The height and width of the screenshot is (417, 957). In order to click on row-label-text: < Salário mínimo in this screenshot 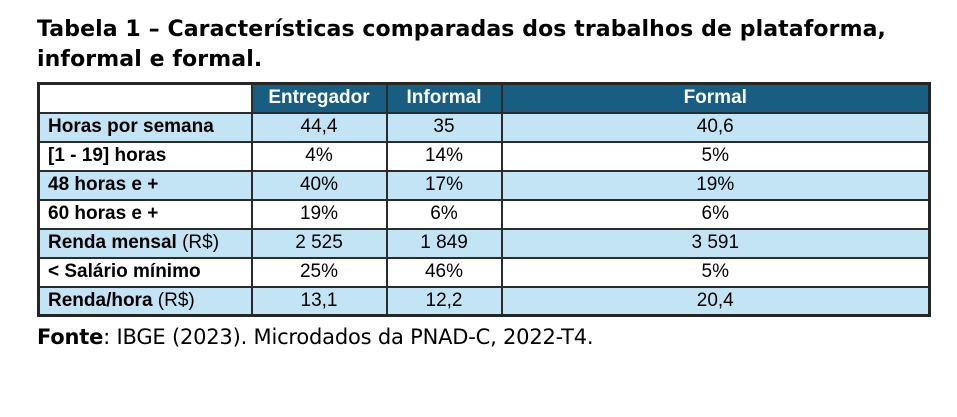, I will do `click(124, 271)`.